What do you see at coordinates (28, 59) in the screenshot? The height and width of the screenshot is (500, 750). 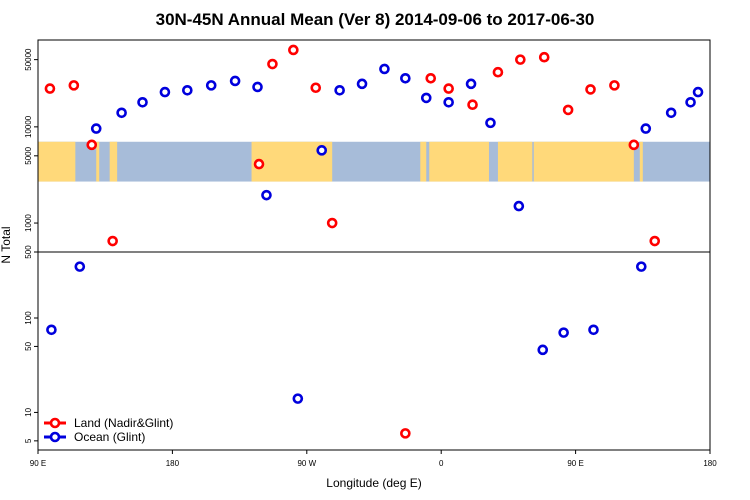 I see `y-tick-label: 50000` at bounding box center [28, 59].